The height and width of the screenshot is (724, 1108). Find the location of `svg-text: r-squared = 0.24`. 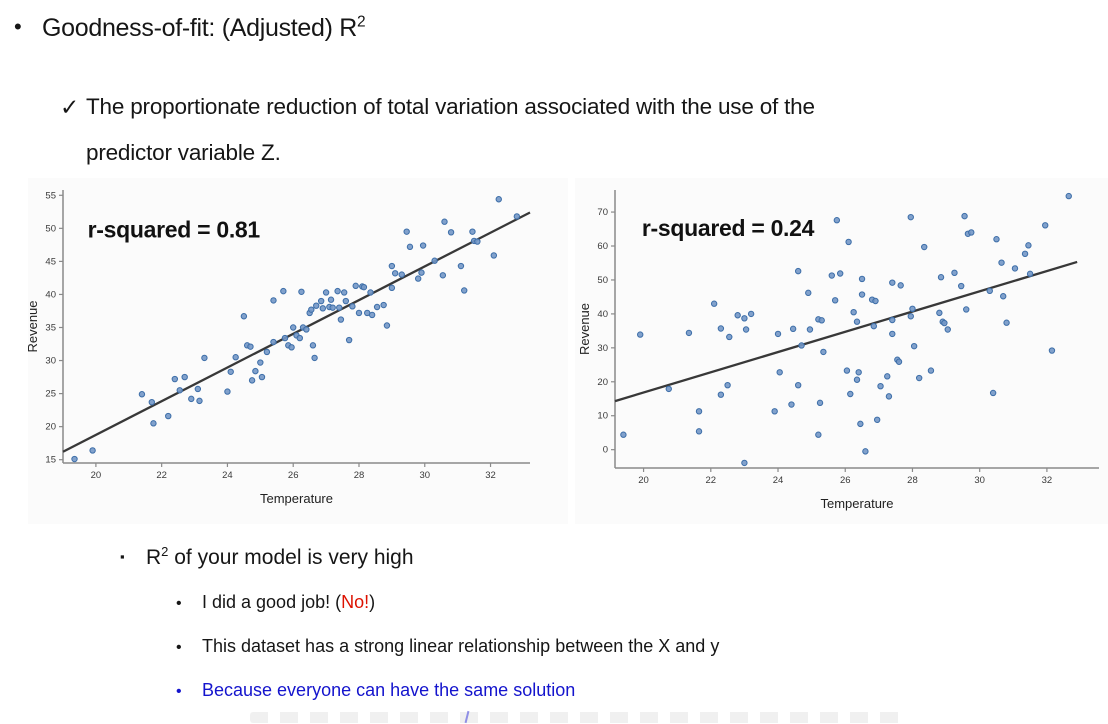

svg-text: r-squared = 0.24 is located at coordinates (728, 228).